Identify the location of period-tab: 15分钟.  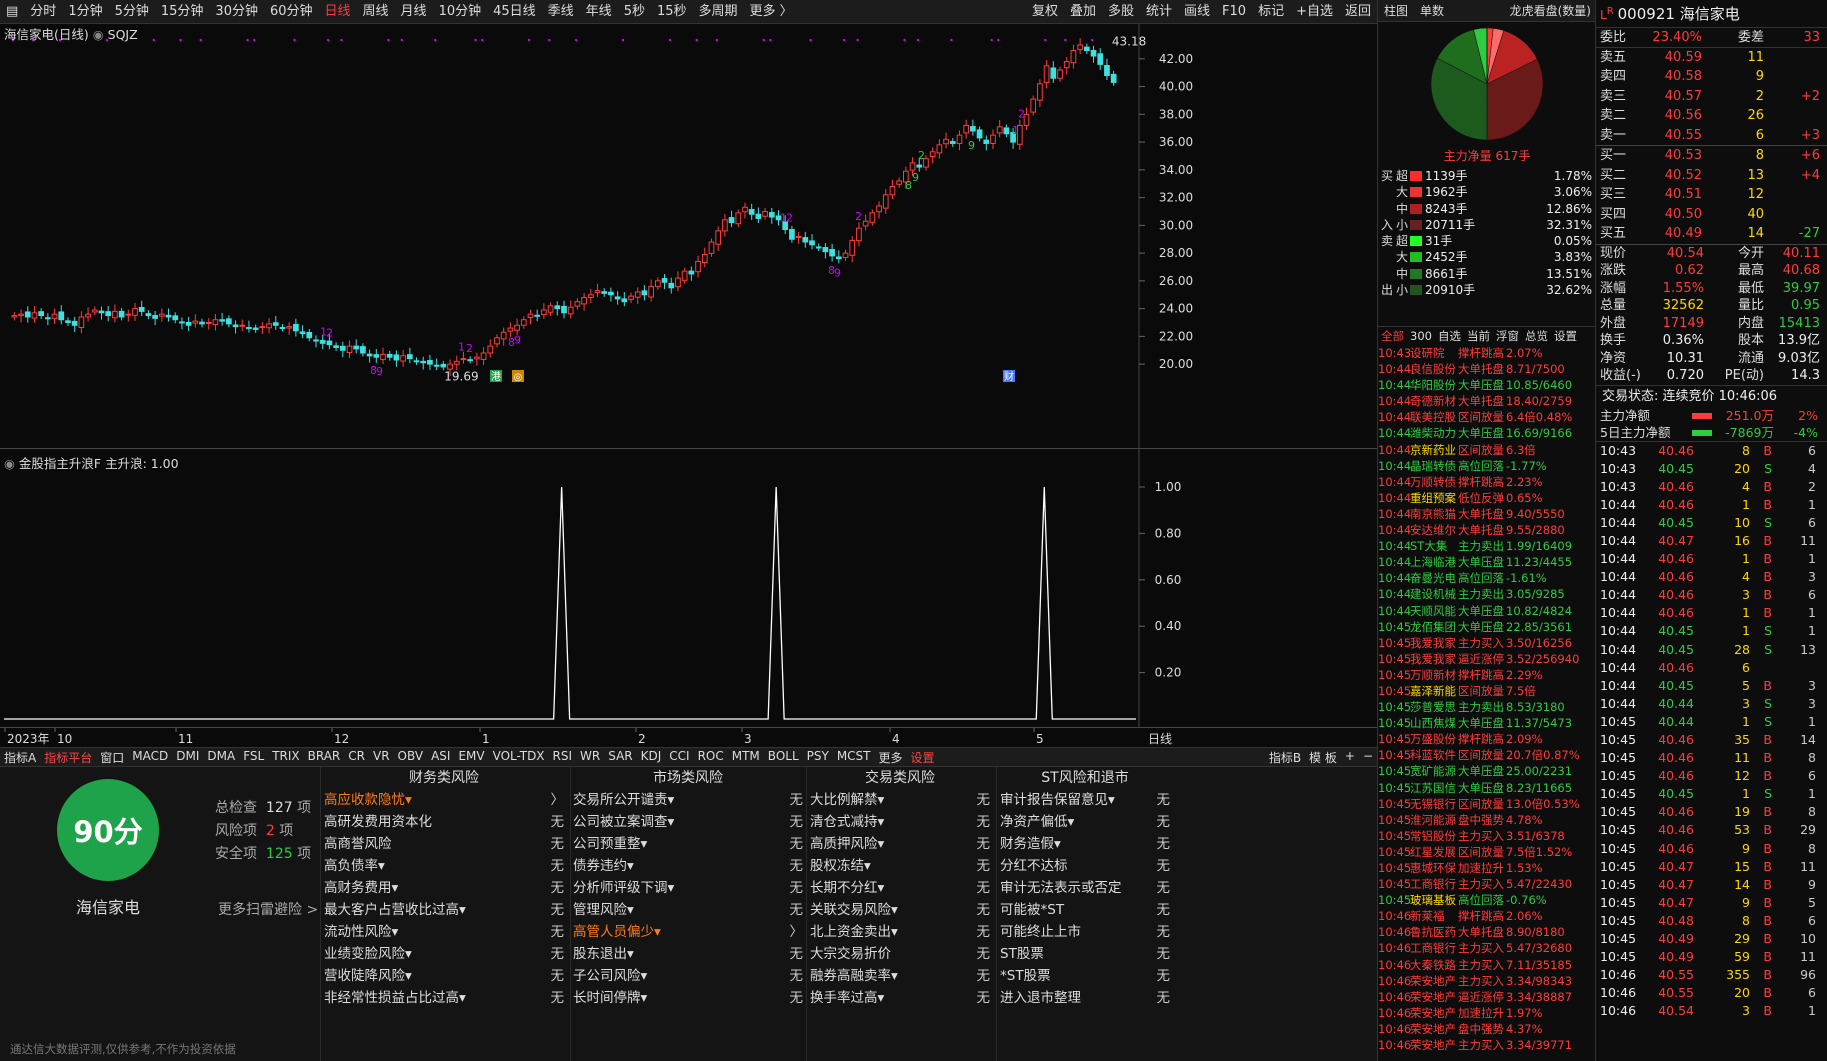
(182, 11).